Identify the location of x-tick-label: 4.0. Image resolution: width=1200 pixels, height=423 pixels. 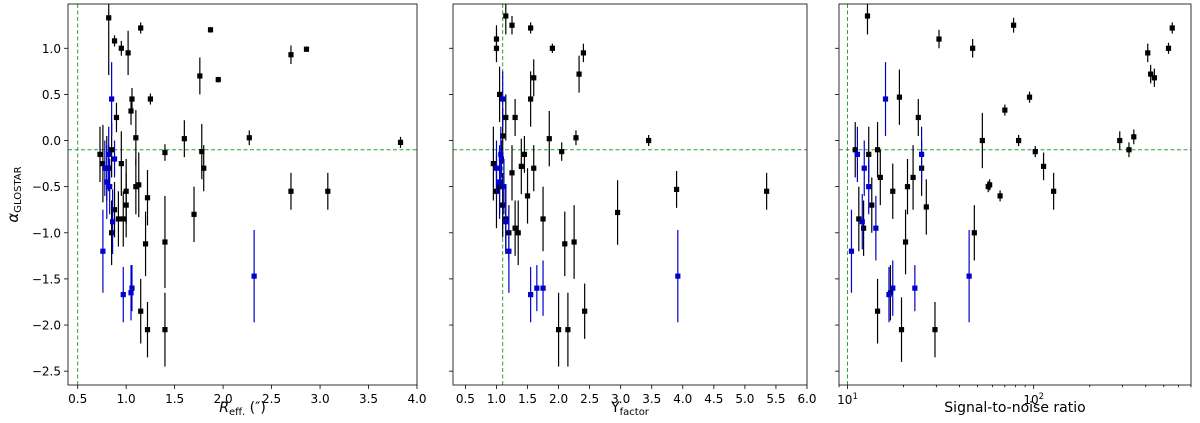
(416, 399).